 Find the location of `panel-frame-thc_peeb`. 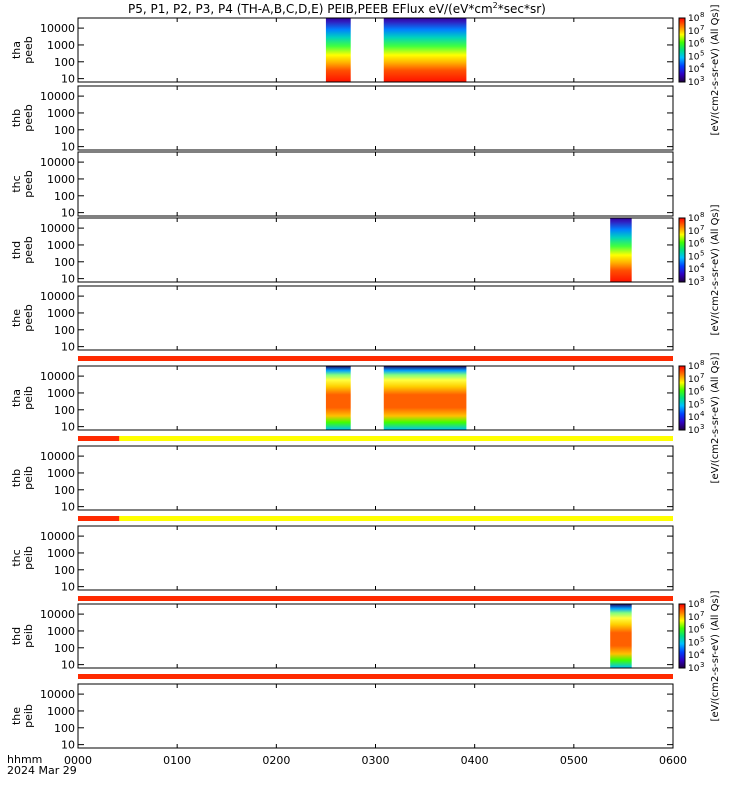

panel-frame-thc_peeb is located at coordinates (375, 184).